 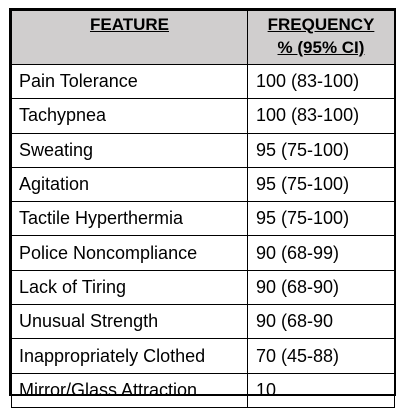 What do you see at coordinates (321, 390) in the screenshot?
I see `frequency-cell: 10` at bounding box center [321, 390].